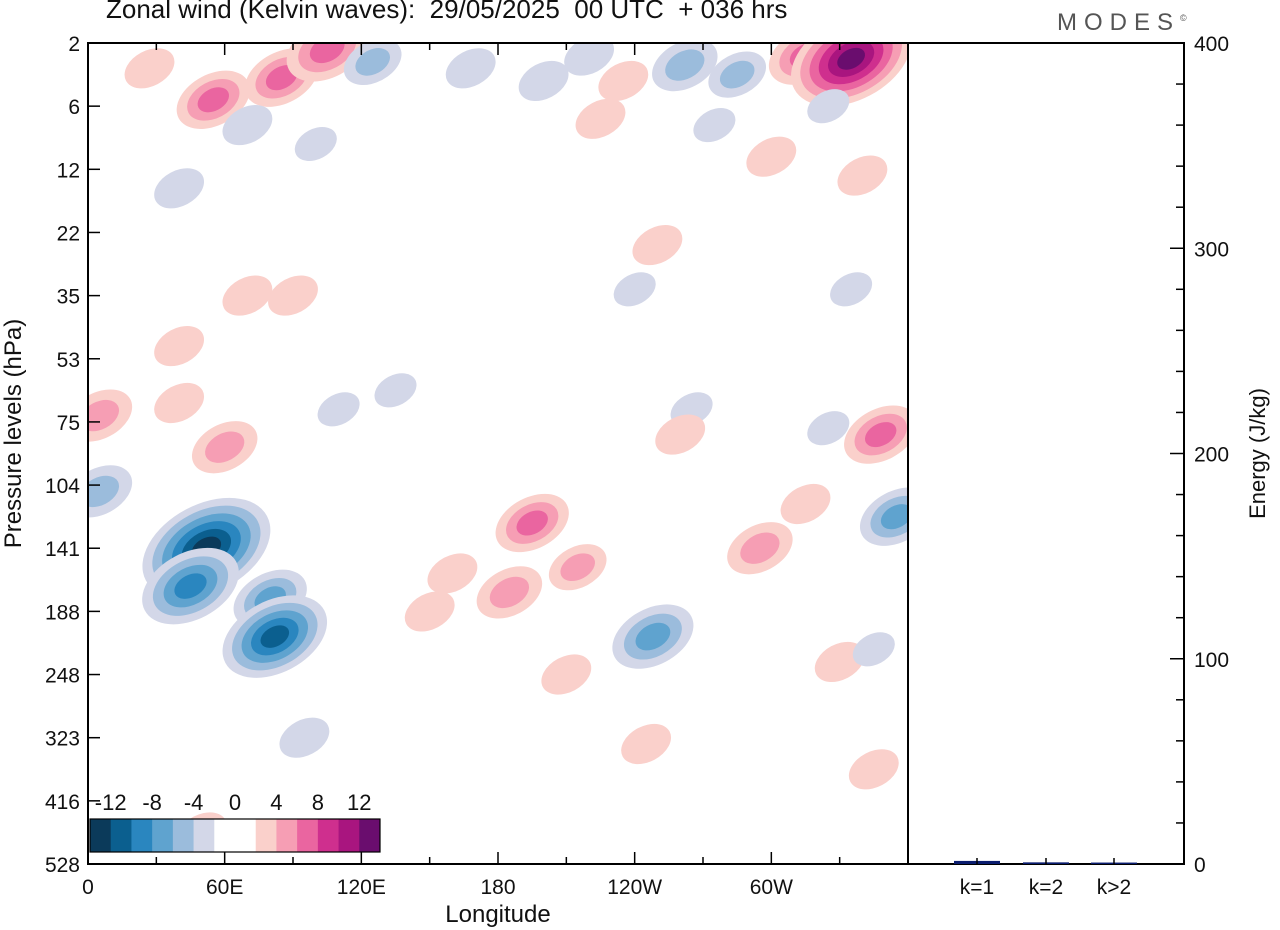 This screenshot has width=1280, height=930. What do you see at coordinates (152, 802) in the screenshot?
I see `colorbar-label-1: -8` at bounding box center [152, 802].